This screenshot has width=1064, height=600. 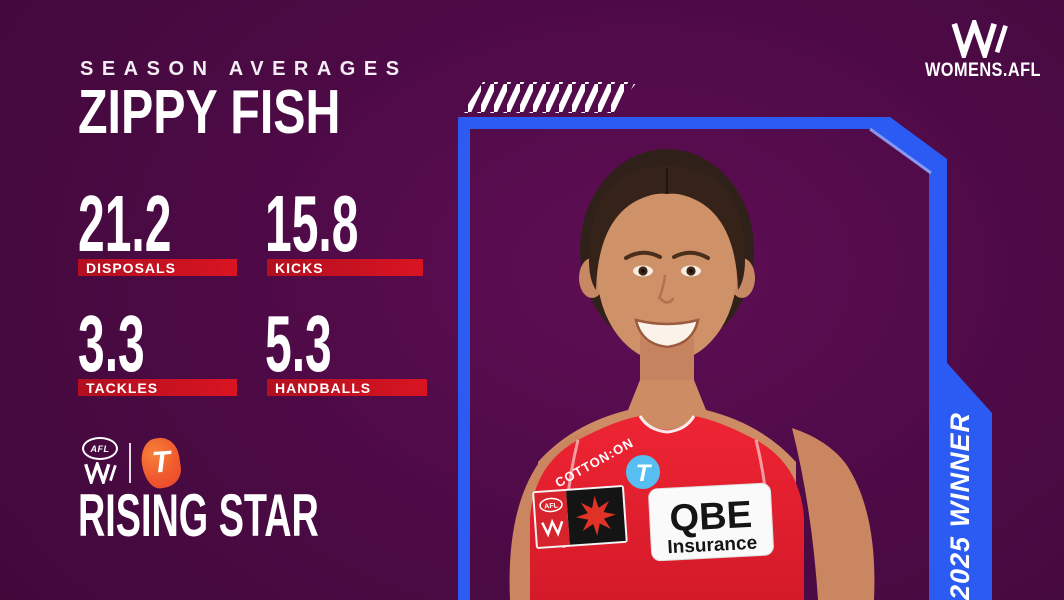 I want to click on hazard-stripes, so click(x=549, y=97).